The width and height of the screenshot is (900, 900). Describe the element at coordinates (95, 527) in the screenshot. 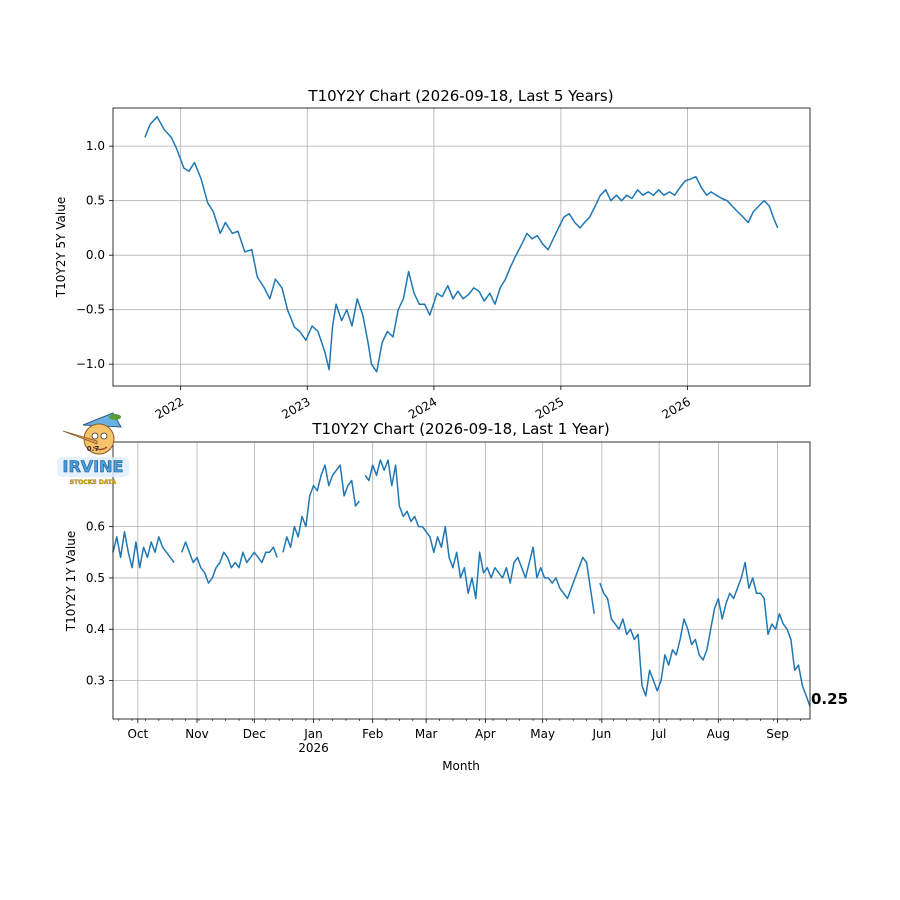

I see `y-tick-label: 0.6` at that location.